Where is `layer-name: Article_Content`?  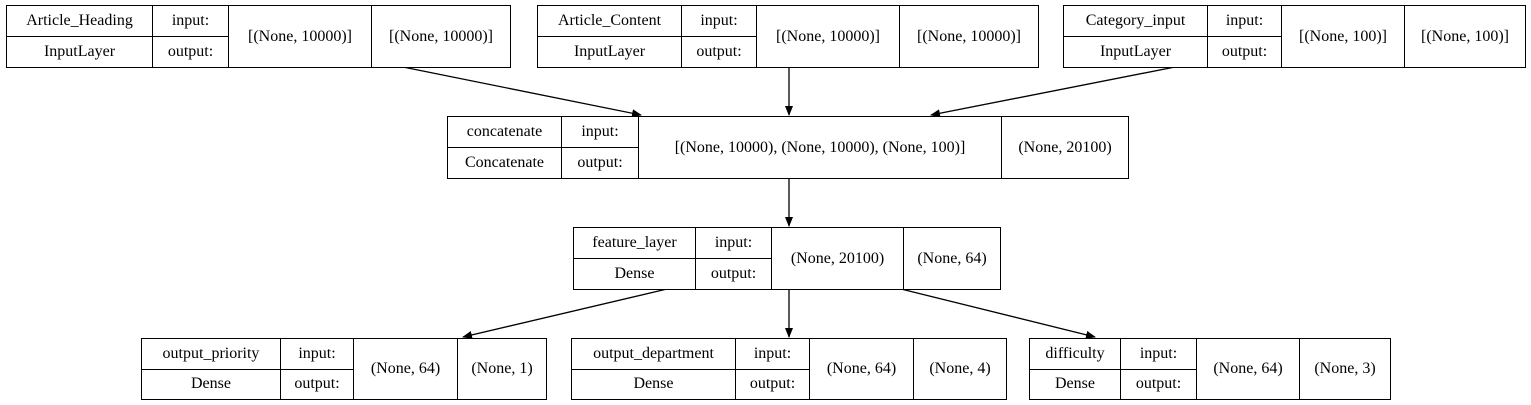 layer-name: Article_Content is located at coordinates (609, 21).